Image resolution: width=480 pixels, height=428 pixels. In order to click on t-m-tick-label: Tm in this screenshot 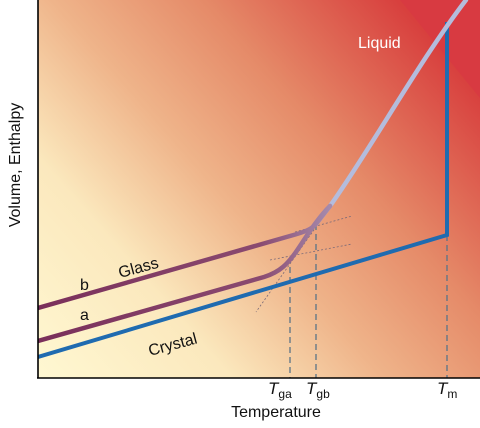, I will do `click(447, 390)`.